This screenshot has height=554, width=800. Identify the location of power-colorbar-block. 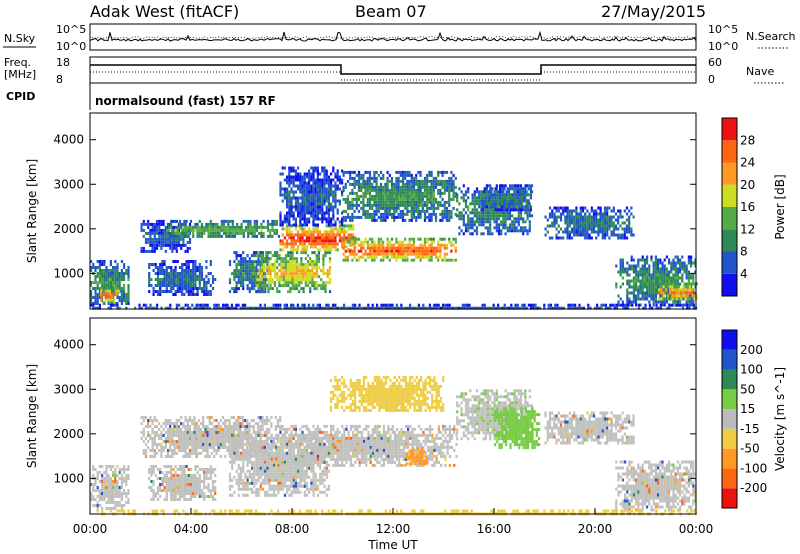
(729, 262).